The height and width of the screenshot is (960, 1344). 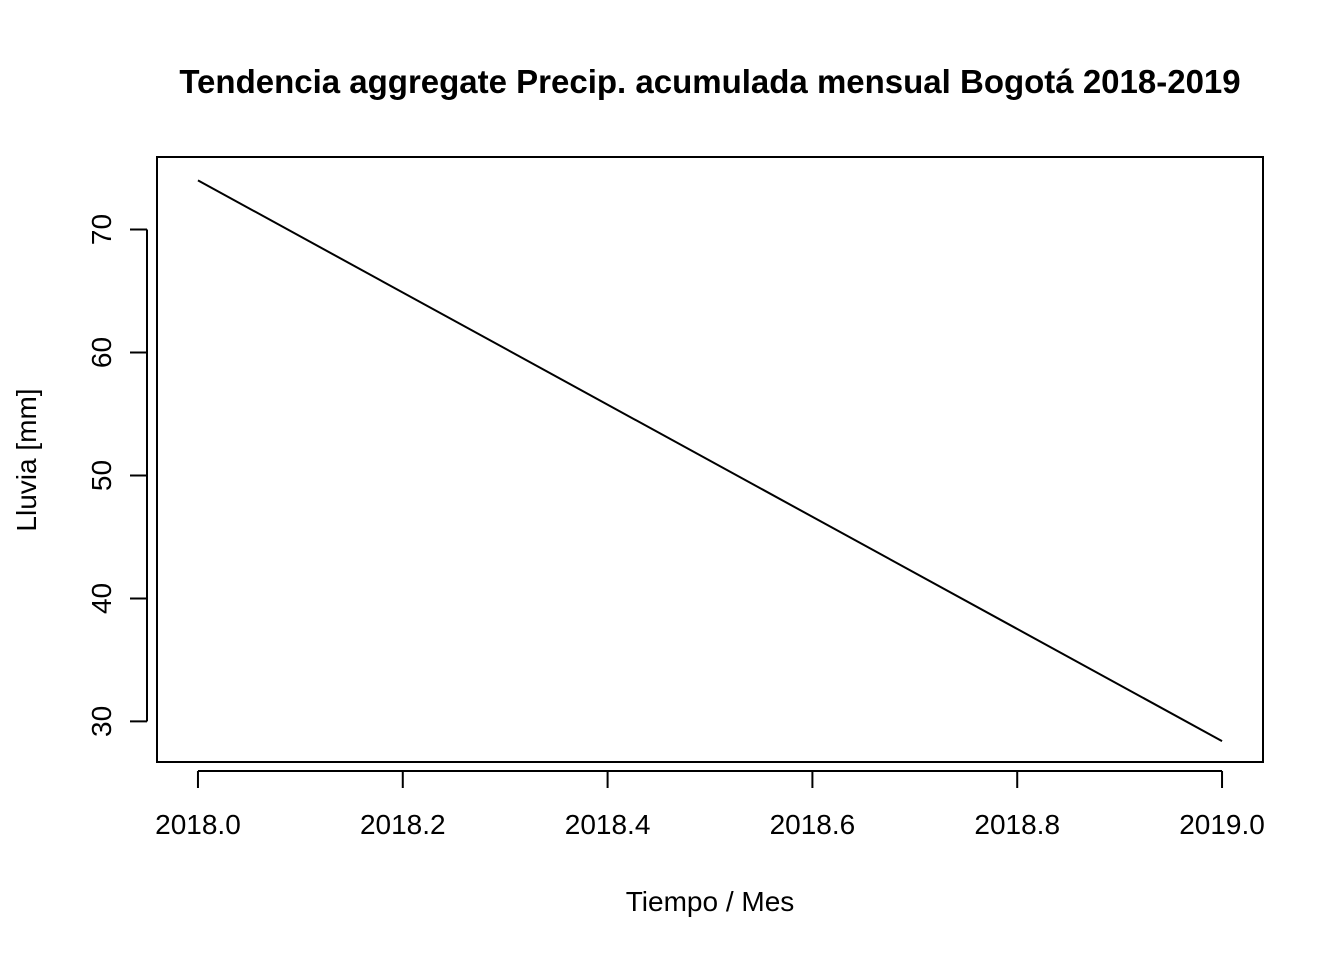 I want to click on y-tick-label: 70, so click(x=101, y=229).